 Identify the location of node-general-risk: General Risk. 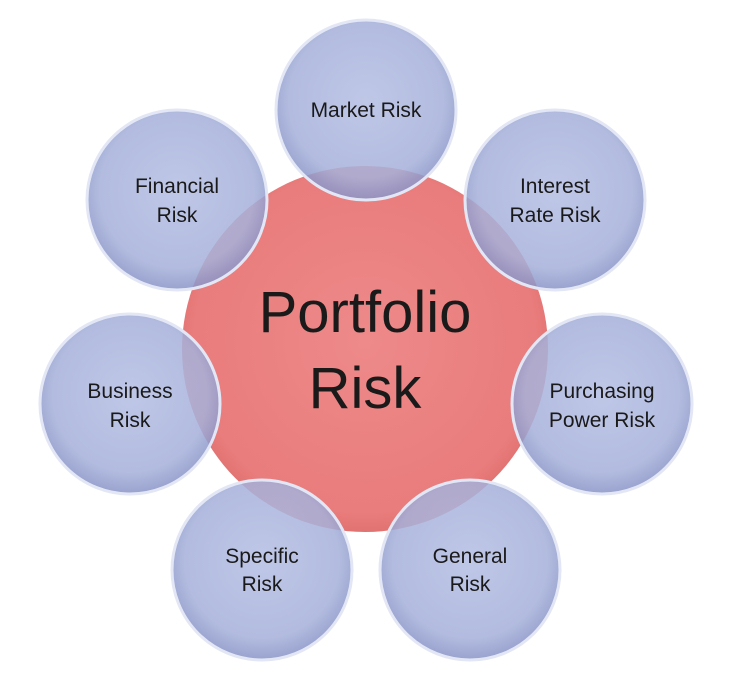
(470, 570).